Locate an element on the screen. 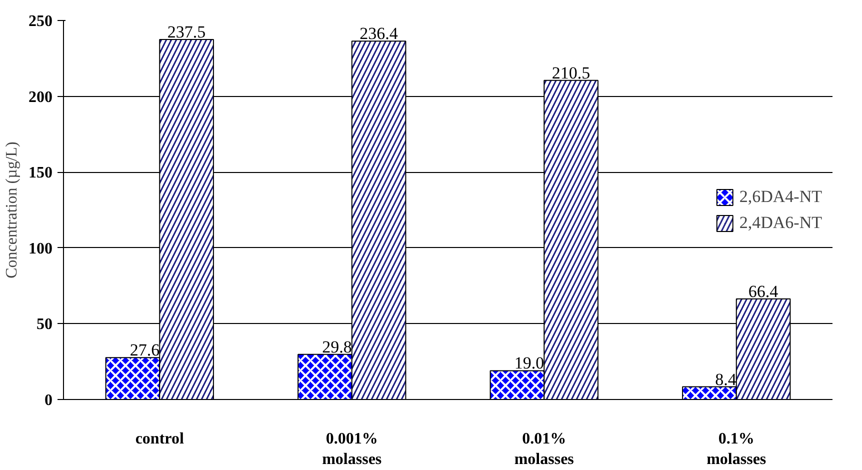 The height and width of the screenshot is (470, 862). x-tick-label: 0.001% molasses is located at coordinates (352, 449).